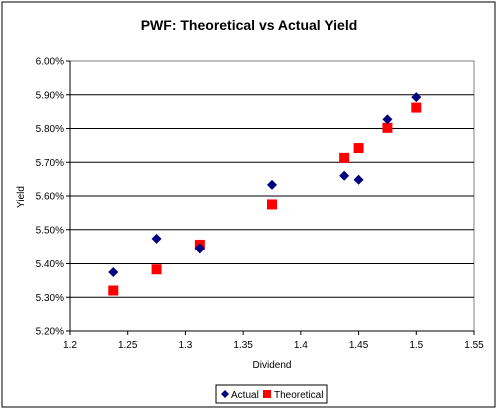 The height and width of the screenshot is (410, 498). What do you see at coordinates (359, 345) in the screenshot?
I see `x-tick-label: 1.45` at bounding box center [359, 345].